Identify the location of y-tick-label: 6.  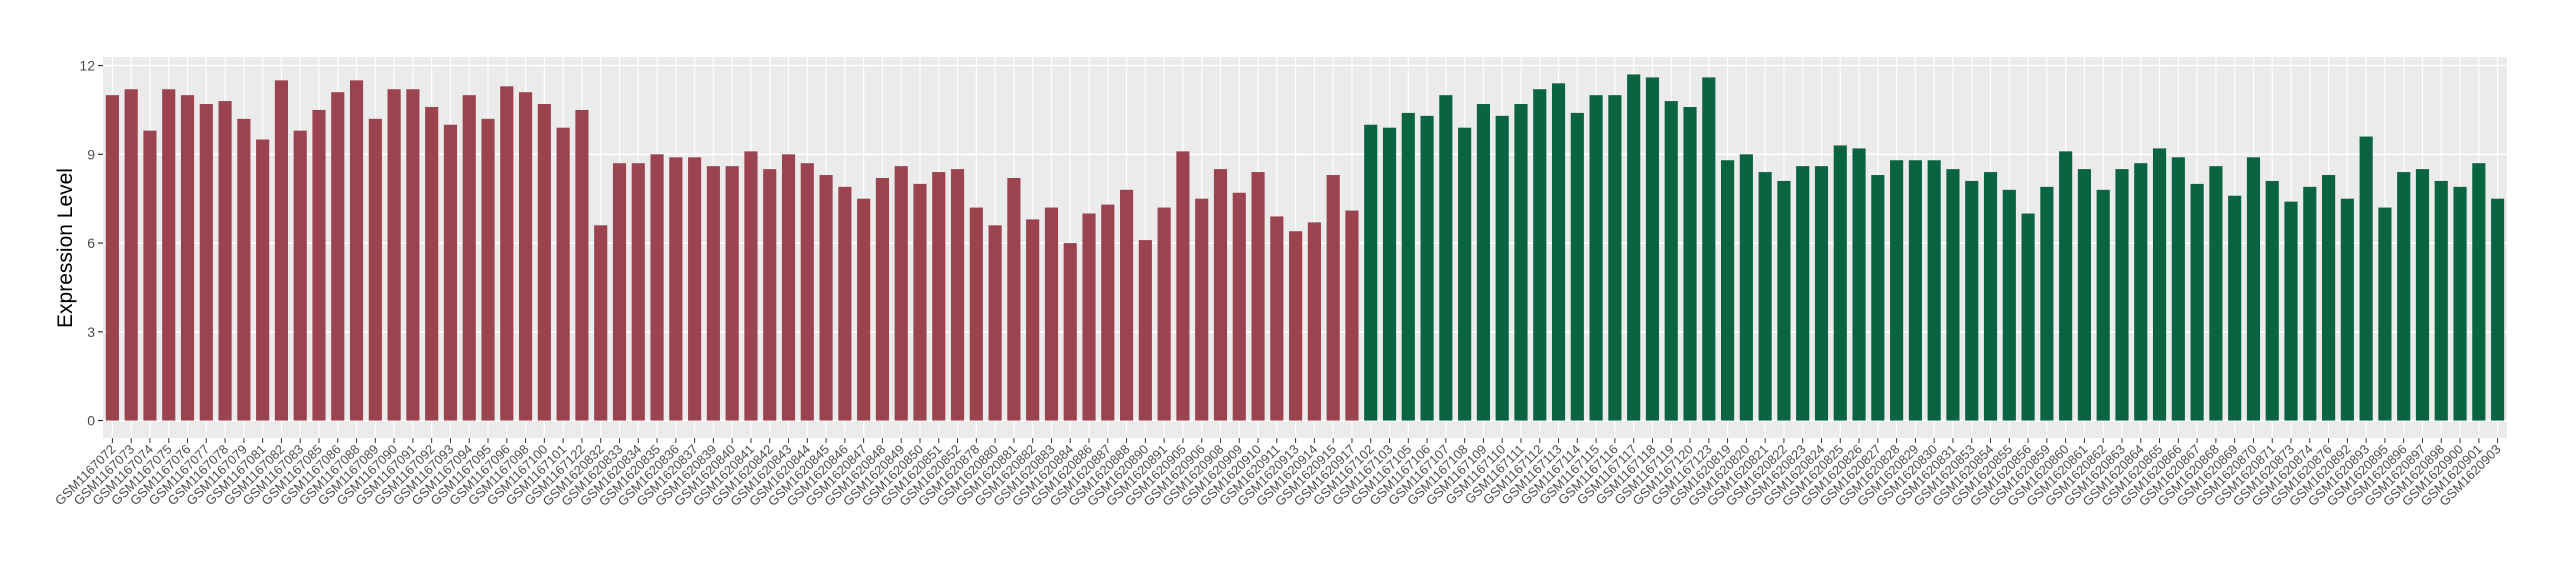
(91, 243).